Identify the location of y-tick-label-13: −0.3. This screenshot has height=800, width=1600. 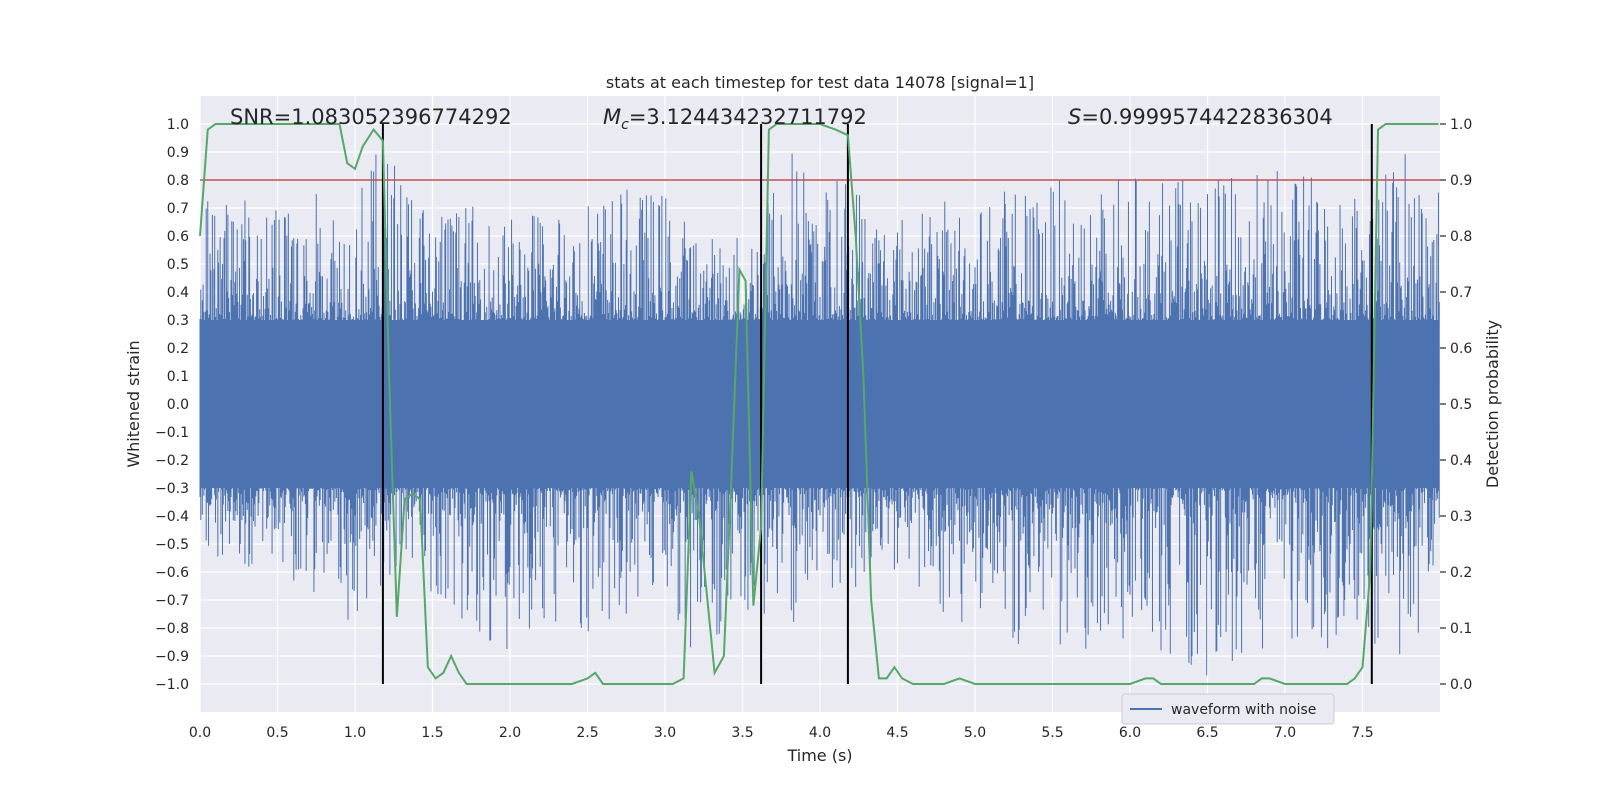
(172, 489).